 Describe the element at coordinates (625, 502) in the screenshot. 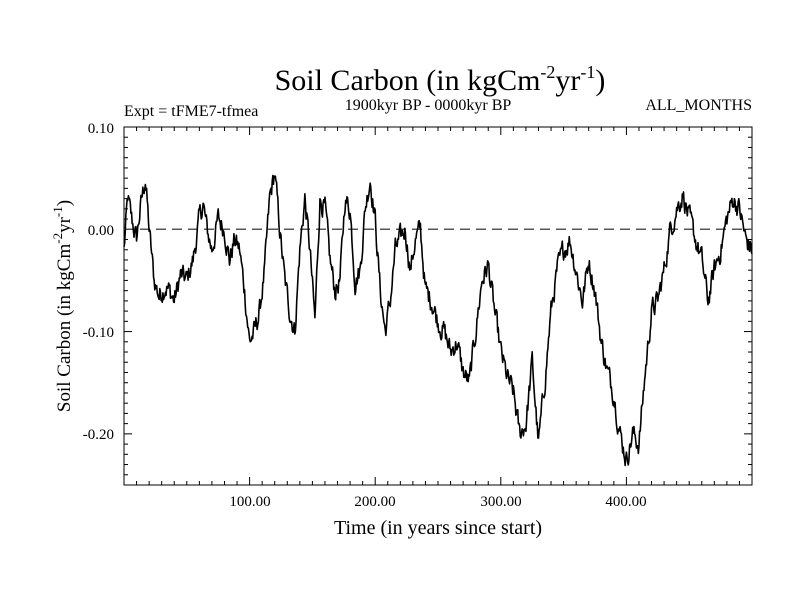

I see `x-tick-label: 400.00` at that location.